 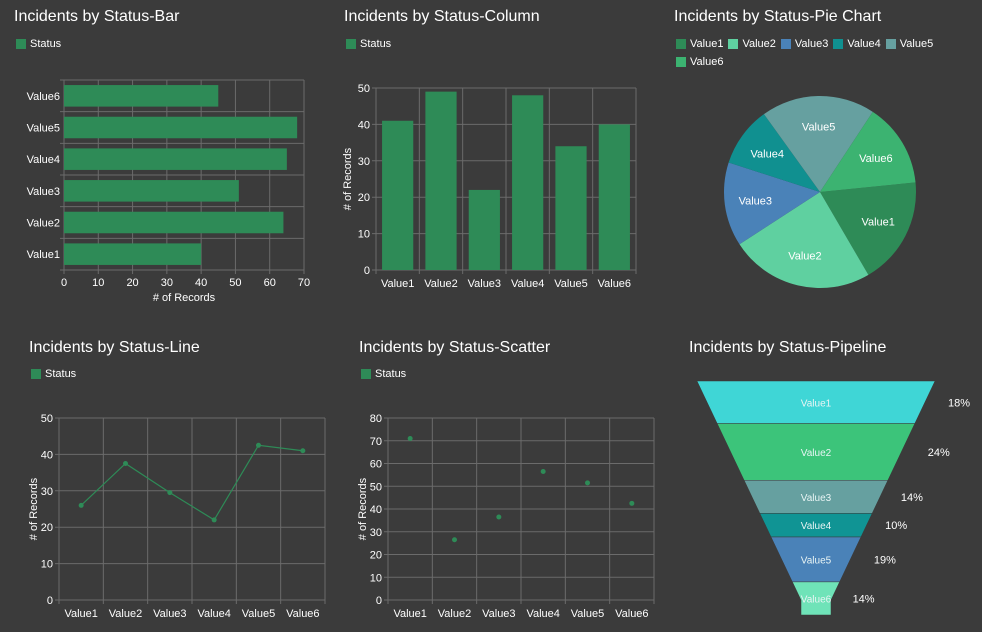 I want to click on pie-chart-svg: Value1 Value2 Value3 Value4 Value5 Value6, so click(x=820, y=191).